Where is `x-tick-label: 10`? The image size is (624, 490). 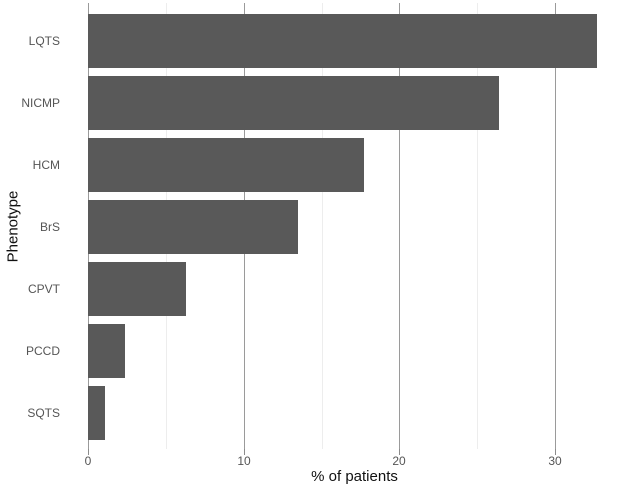 x-tick-label: 10 is located at coordinates (244, 461).